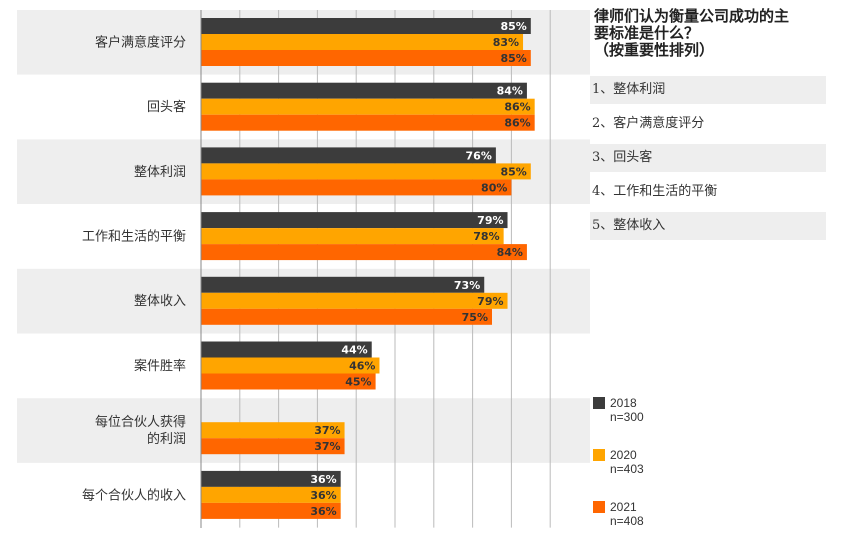  What do you see at coordinates (134, 495) in the screenshot?
I see `category-label: 每个合伙人的收入` at bounding box center [134, 495].